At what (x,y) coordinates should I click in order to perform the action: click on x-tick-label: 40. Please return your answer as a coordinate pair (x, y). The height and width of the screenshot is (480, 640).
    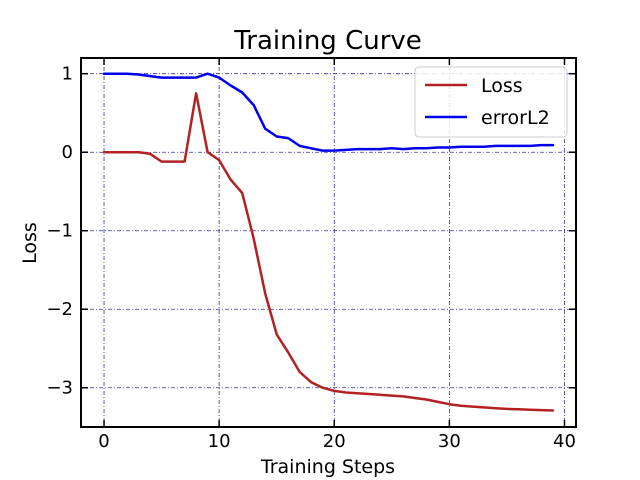
    Looking at the image, I should click on (564, 441).